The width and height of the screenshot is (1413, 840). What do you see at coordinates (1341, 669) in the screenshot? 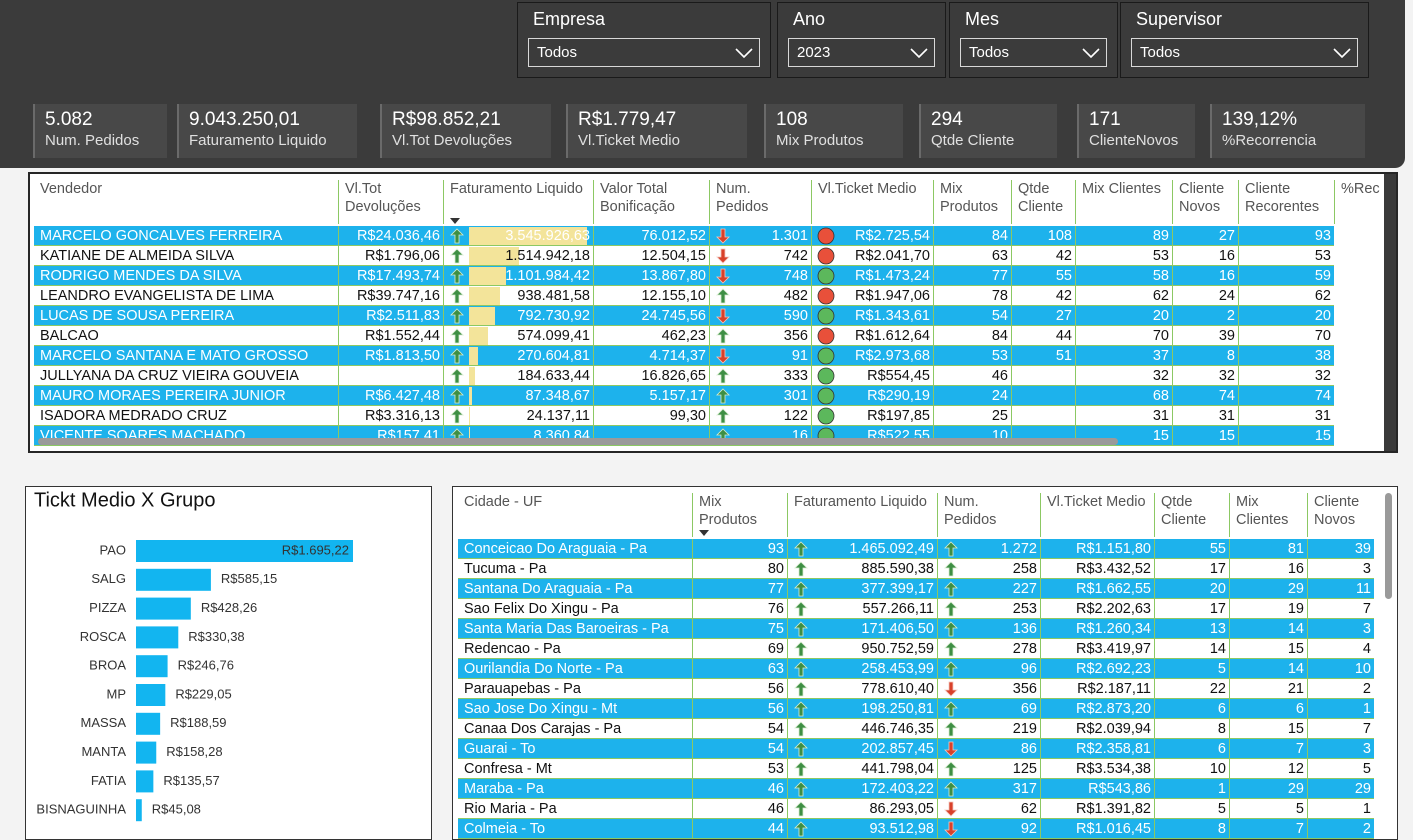
I see `table-cell: 10` at bounding box center [1341, 669].